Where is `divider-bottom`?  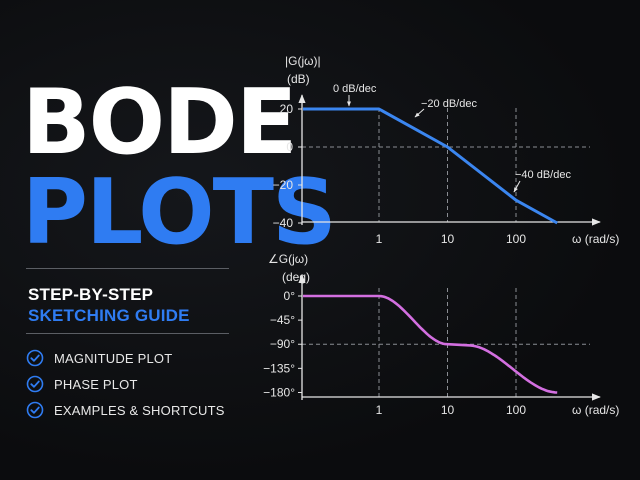 divider-bottom is located at coordinates (127, 333).